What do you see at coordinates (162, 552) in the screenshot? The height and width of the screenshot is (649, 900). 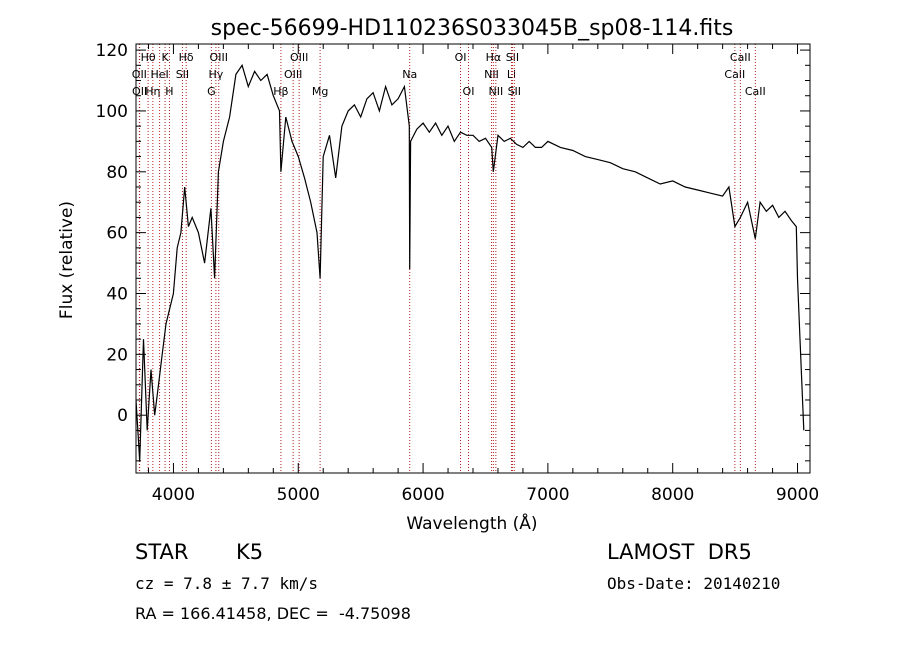 I see `object-class: STAR` at bounding box center [162, 552].